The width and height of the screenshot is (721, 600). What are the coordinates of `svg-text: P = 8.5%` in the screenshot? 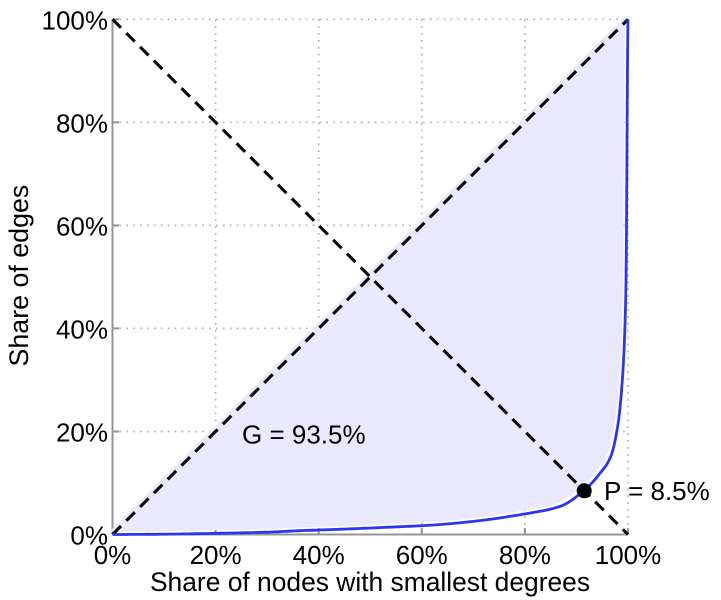 It's located at (657, 491).